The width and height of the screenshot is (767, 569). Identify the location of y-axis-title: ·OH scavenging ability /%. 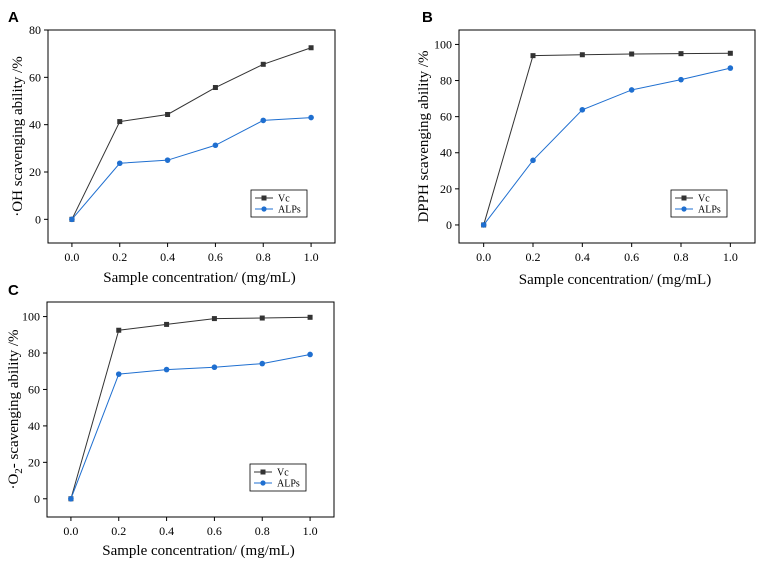
(18, 136).